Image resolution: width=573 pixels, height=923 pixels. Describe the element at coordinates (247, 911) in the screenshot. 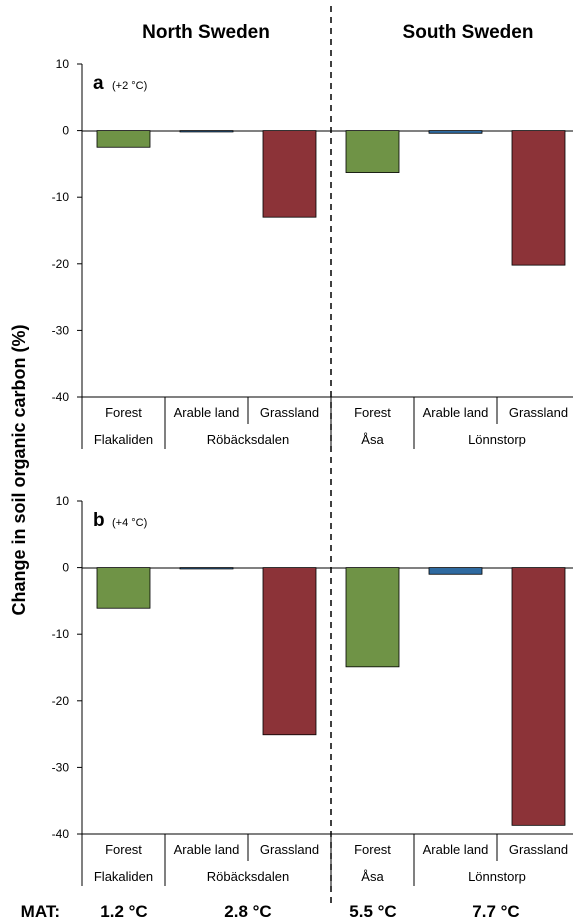

I see `mat-value: 2.8 °C` at that location.